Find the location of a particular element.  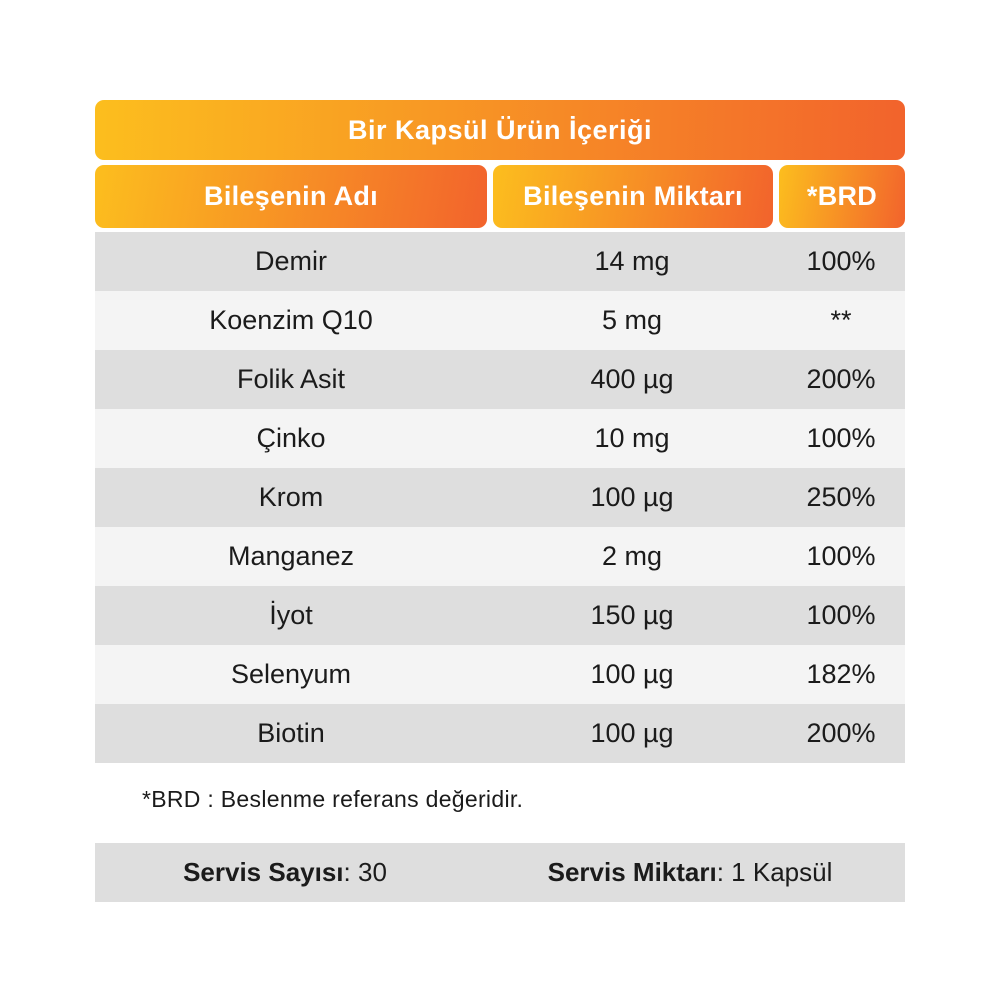

ingredient-brd: 250% is located at coordinates (841, 497).